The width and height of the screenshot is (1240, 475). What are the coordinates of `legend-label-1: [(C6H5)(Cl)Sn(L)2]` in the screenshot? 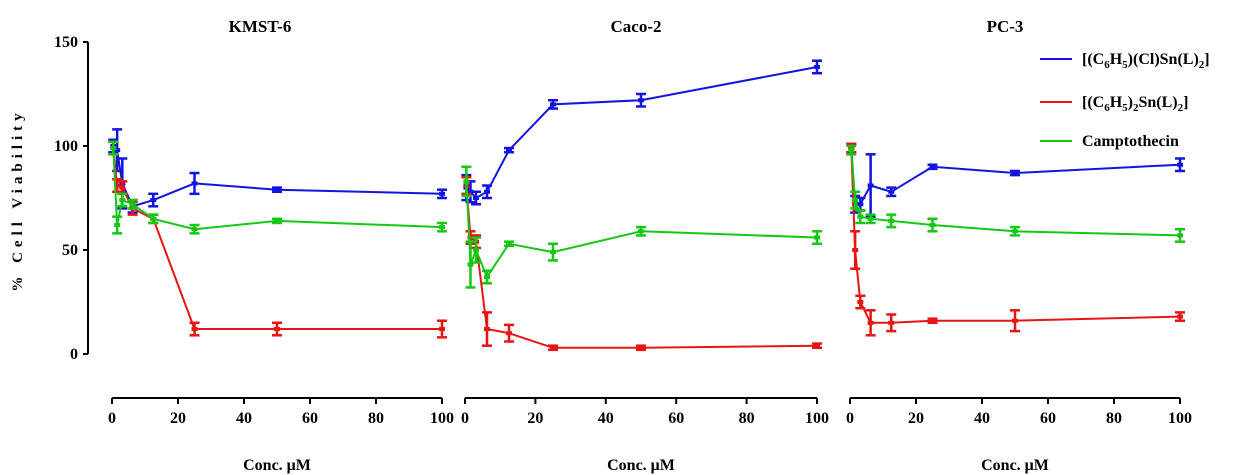 It's located at (1146, 61).